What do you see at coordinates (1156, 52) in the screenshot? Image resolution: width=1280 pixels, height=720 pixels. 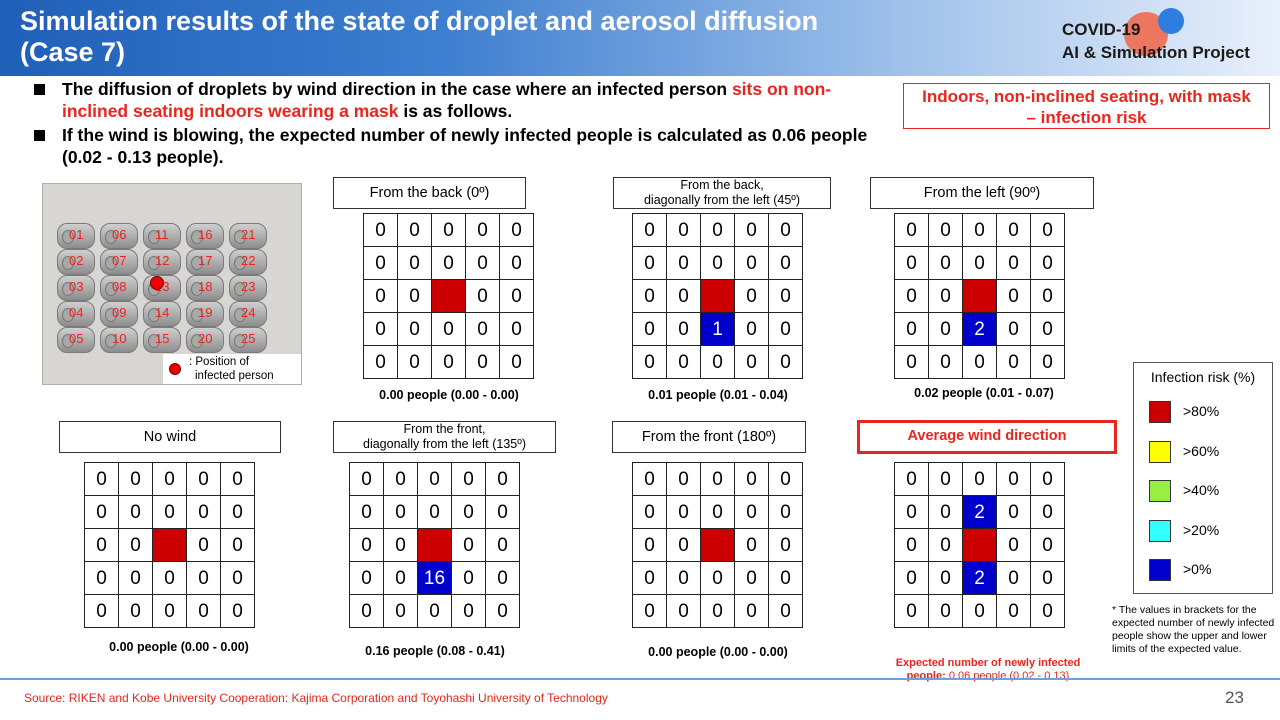 I see `logo-text-line-2: AI & Simulation Project` at bounding box center [1156, 52].